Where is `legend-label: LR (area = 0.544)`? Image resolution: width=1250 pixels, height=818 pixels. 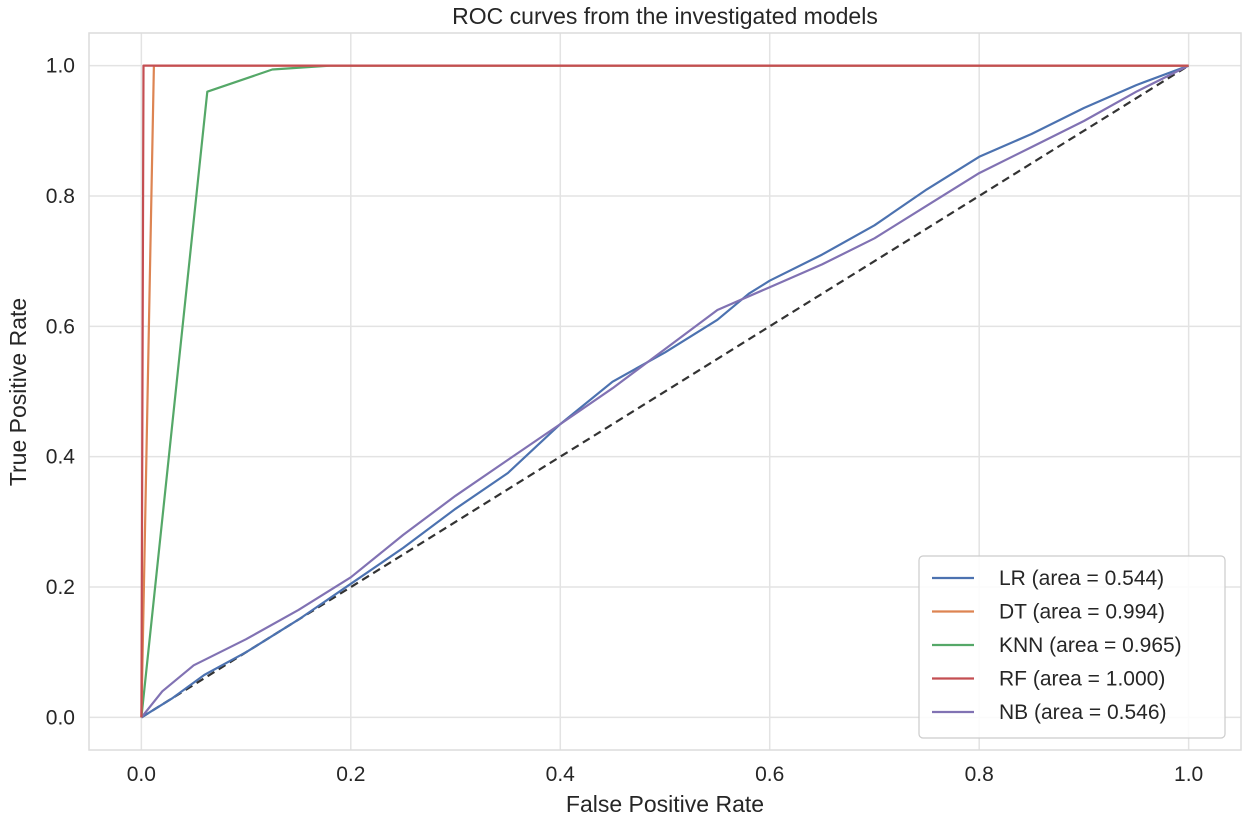 legend-label: LR (area = 0.544) is located at coordinates (1081, 578).